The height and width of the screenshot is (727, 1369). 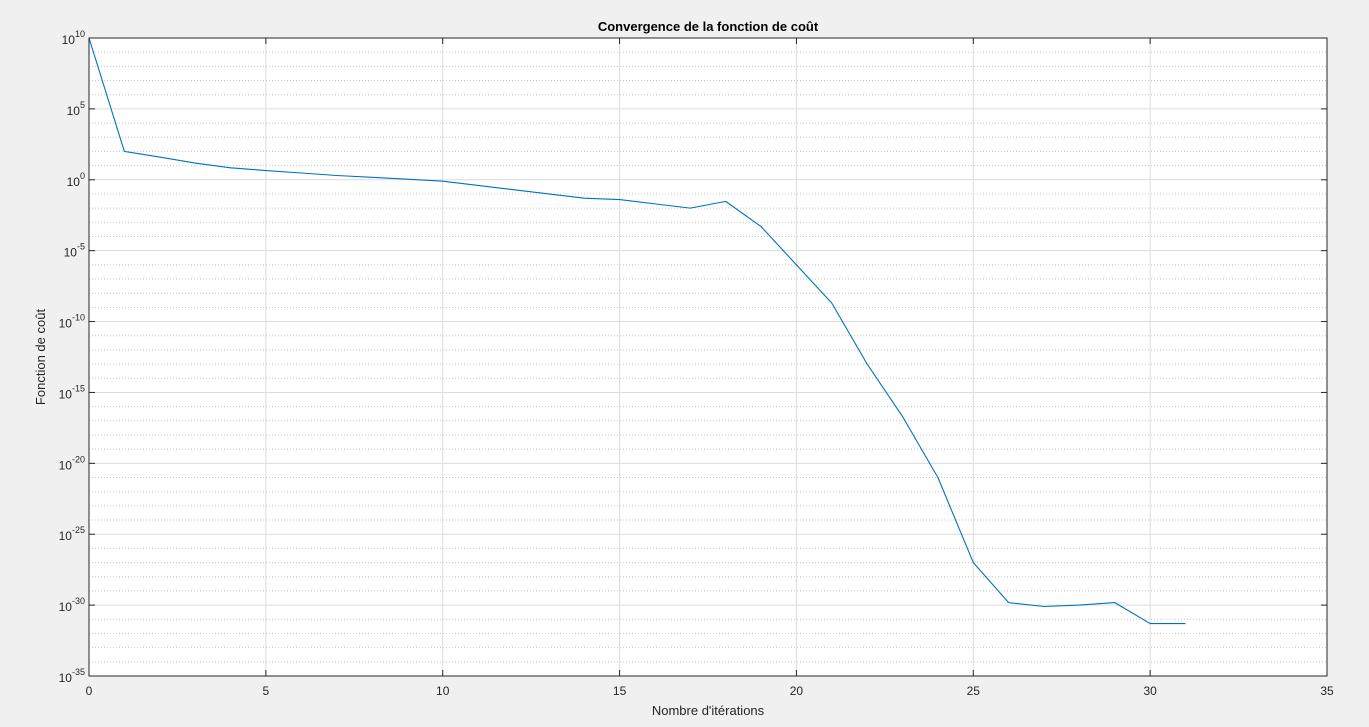 What do you see at coordinates (72, 322) in the screenshot?
I see `y-tick-label: 10⁻¹⁰` at bounding box center [72, 322].